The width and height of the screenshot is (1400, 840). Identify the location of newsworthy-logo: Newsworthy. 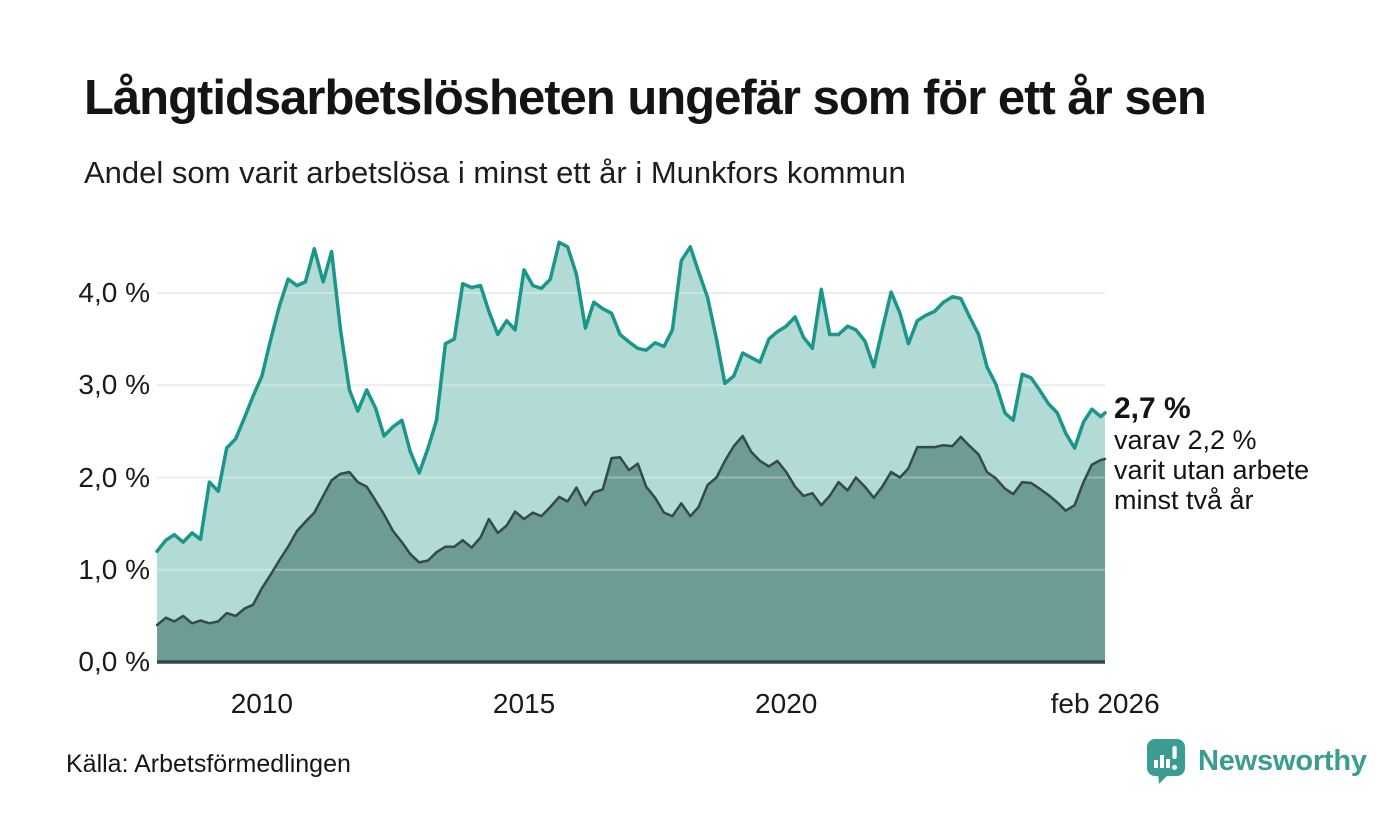
(1256, 761).